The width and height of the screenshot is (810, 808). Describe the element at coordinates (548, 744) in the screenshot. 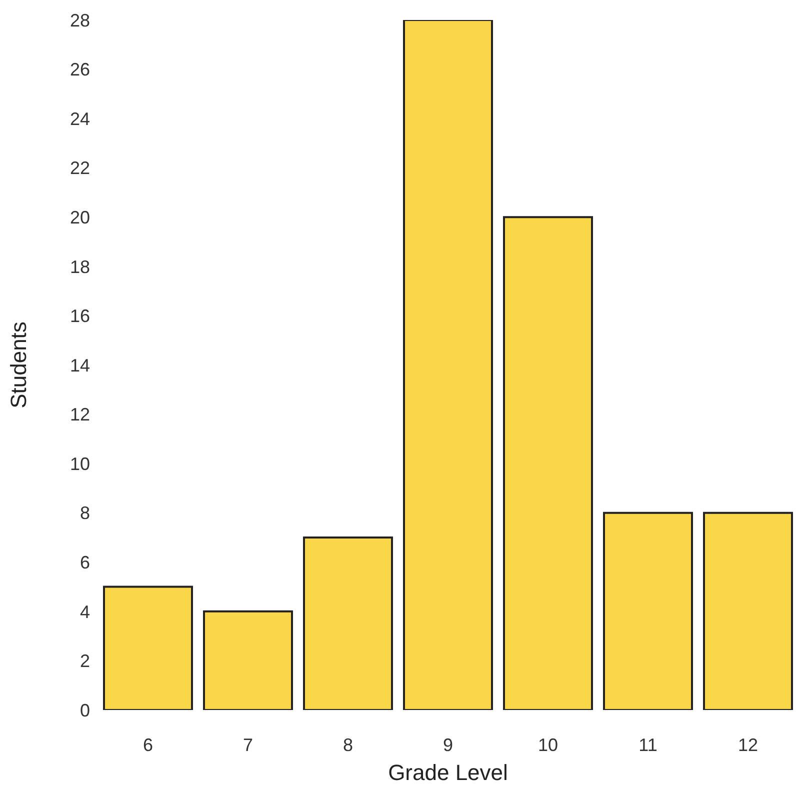

I see `x-tick-label: 10` at that location.